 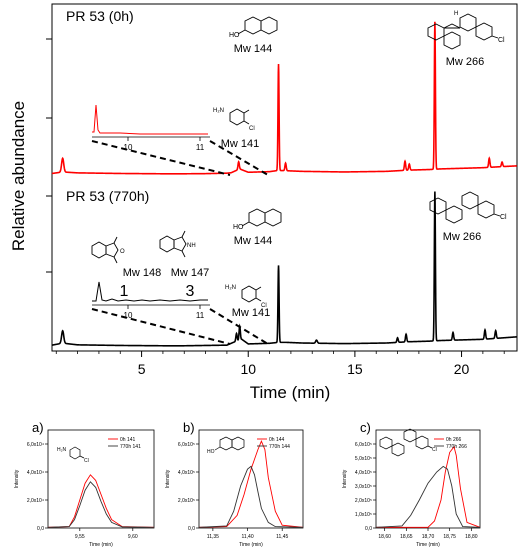 I want to click on mw266-structure-bottom, so click(x=465, y=207).